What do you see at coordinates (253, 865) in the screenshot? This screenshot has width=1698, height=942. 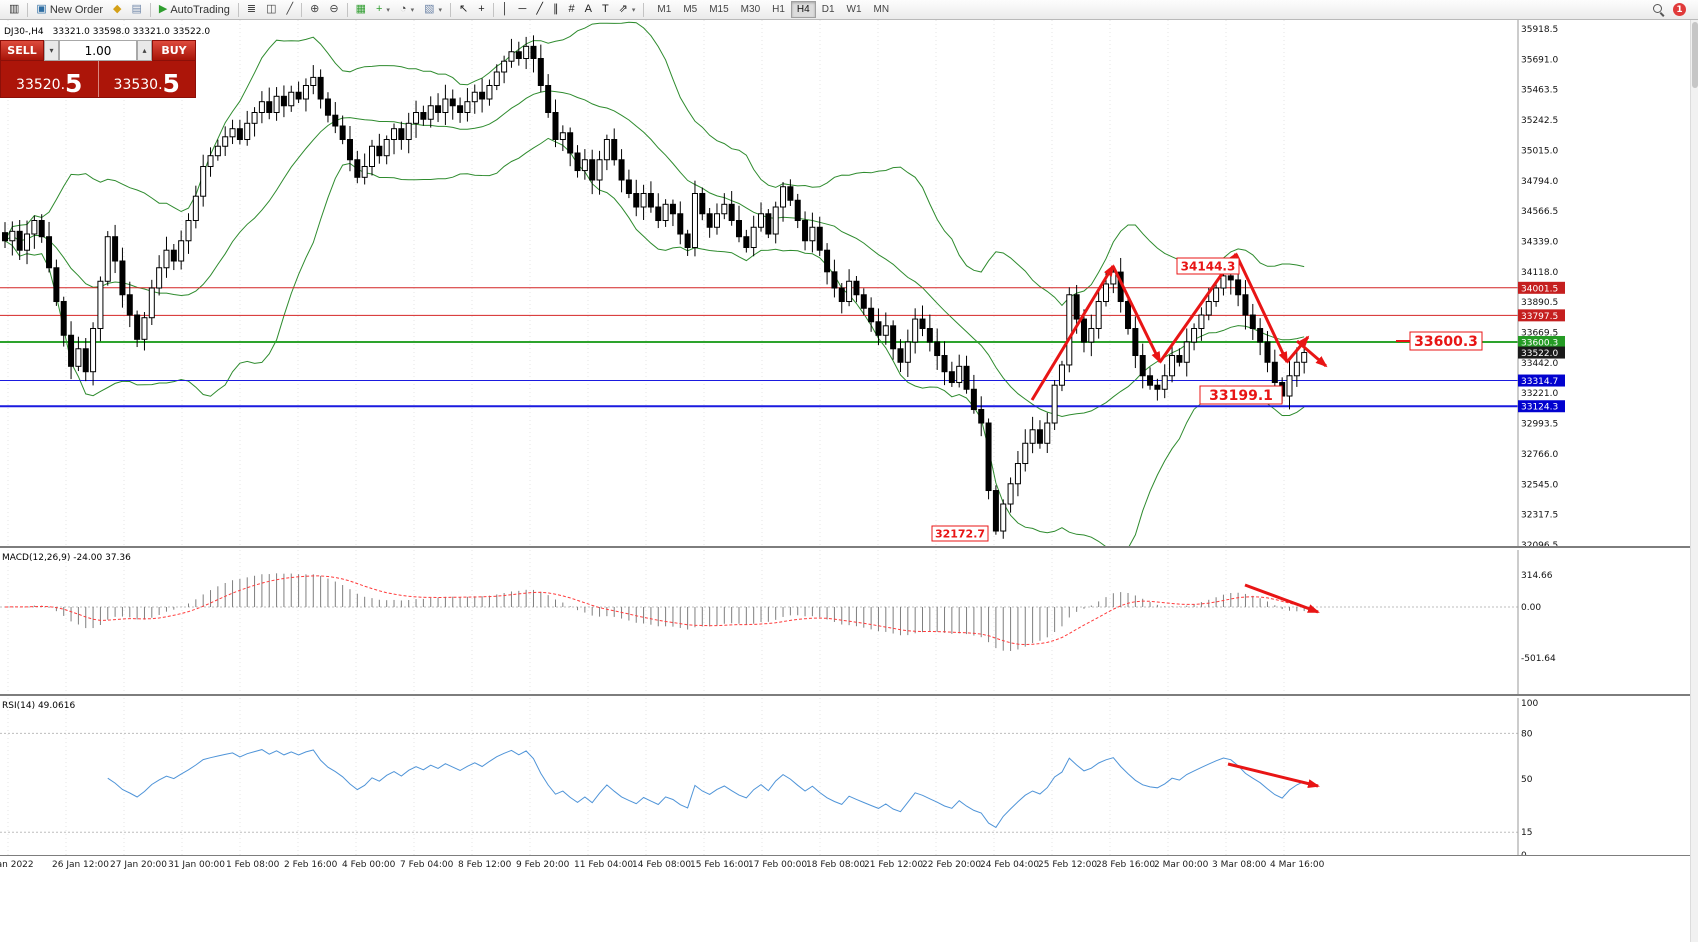 I see `time-axis-label: 1 Feb 08:00` at bounding box center [253, 865].